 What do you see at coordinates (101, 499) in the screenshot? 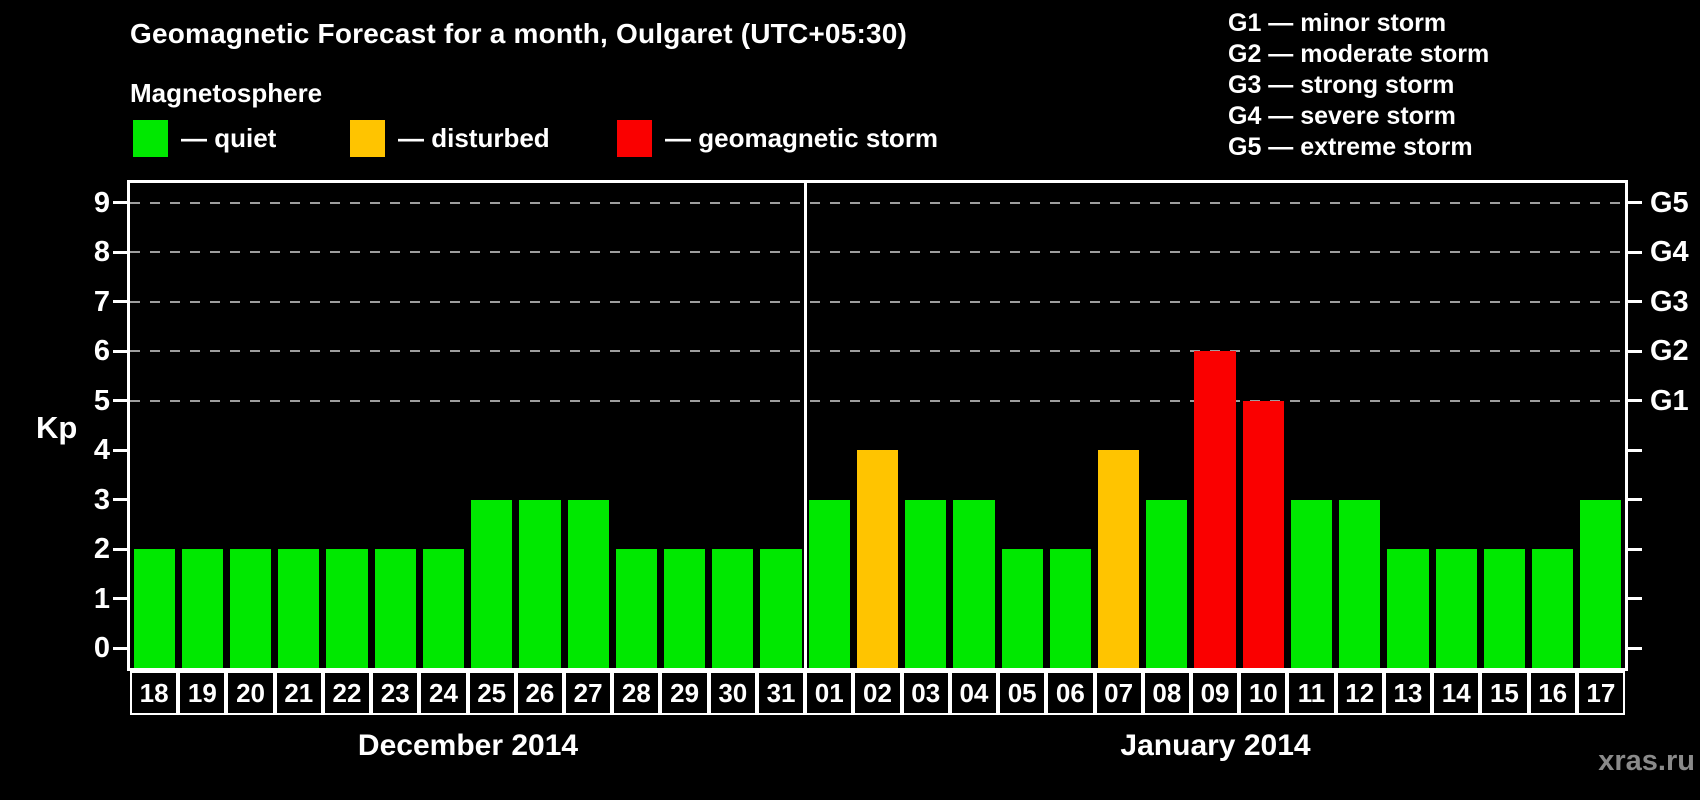
I see `y-axis-label-3: 3` at bounding box center [101, 499].